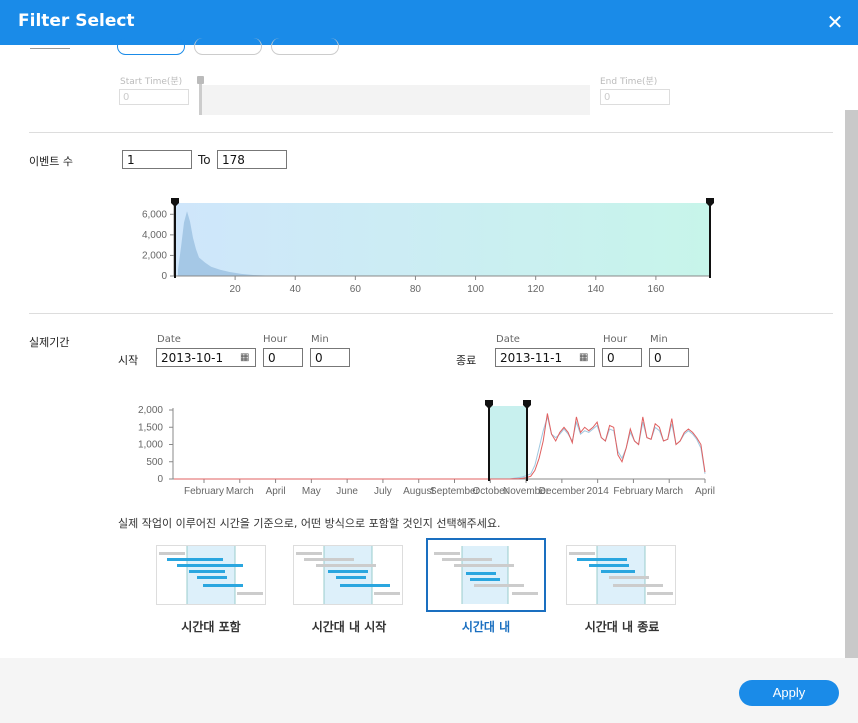 The image size is (858, 723). What do you see at coordinates (622, 627) in the screenshot?
I see `option-end-within-label: 시간대 내 종료` at bounding box center [622, 627].